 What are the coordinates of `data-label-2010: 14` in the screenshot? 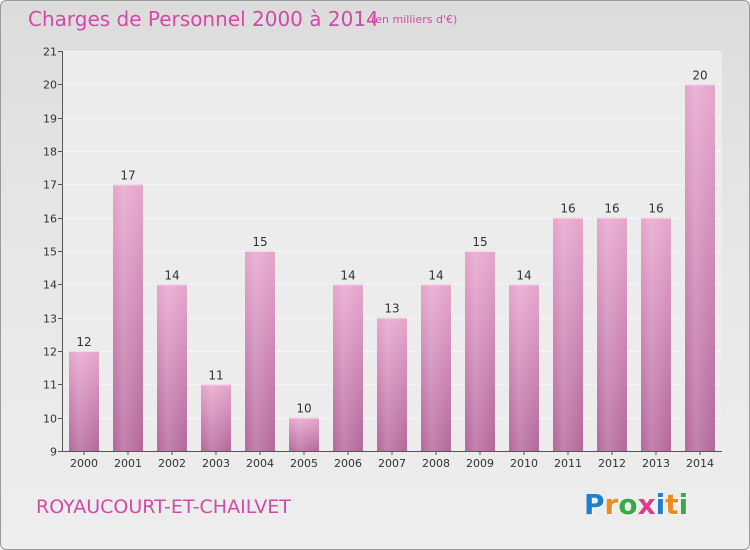 It's located at (523, 275).